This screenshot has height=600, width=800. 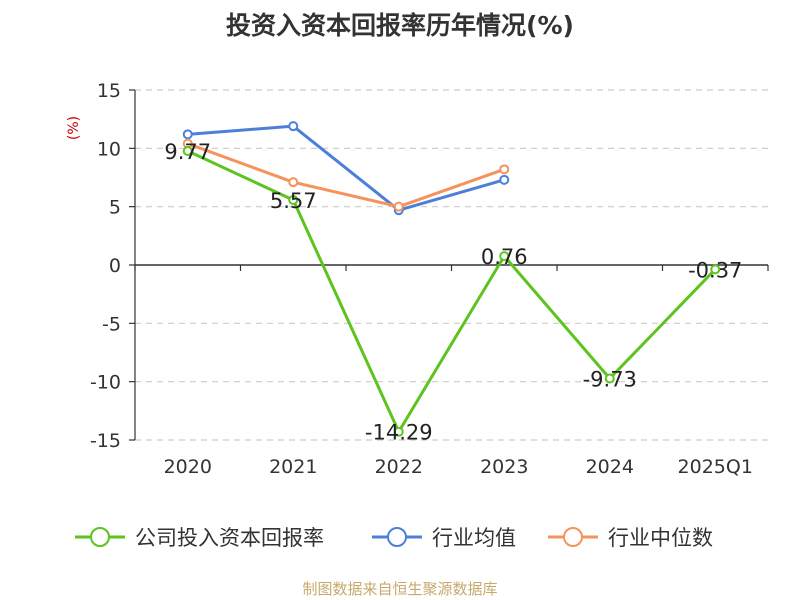 I want to click on x-tick-label: 2020, so click(x=188, y=467).